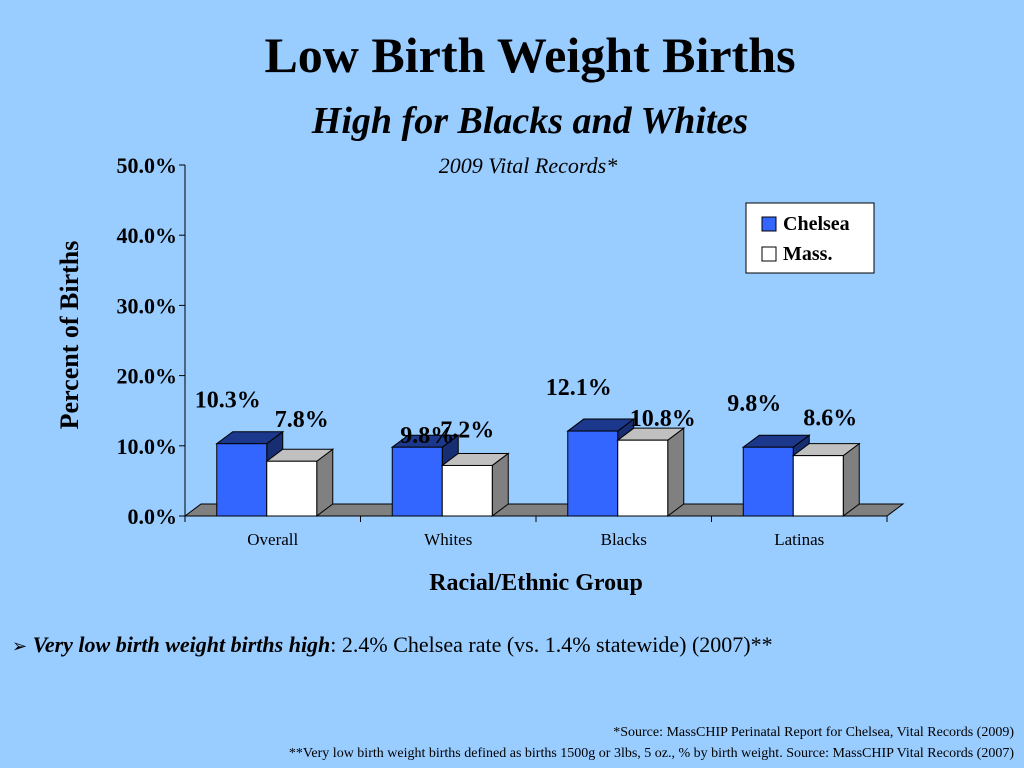 The height and width of the screenshot is (768, 1024). What do you see at coordinates (830, 419) in the screenshot?
I see `data-label: 8.6%` at bounding box center [830, 419].